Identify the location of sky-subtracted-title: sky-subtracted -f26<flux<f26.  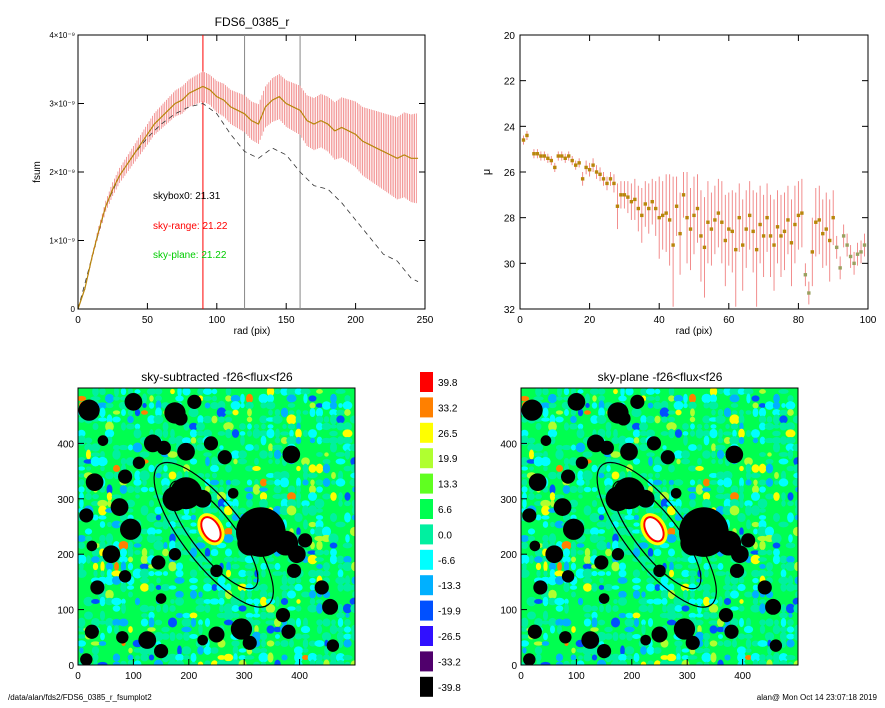
(217, 377).